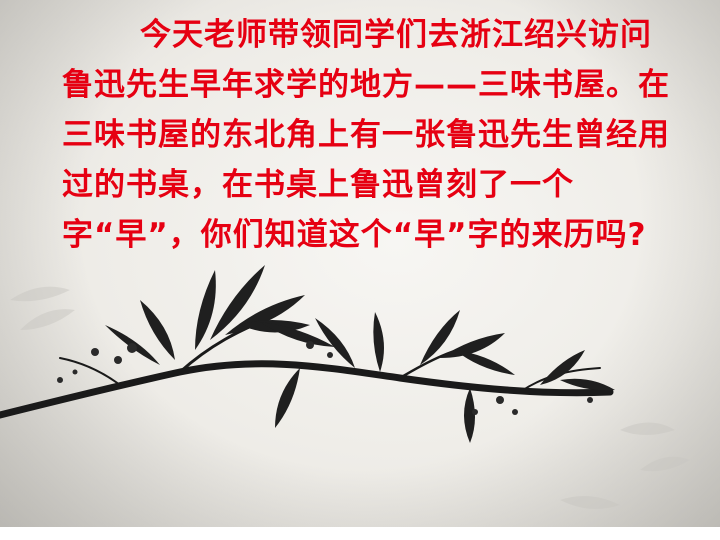 This screenshot has height=540, width=720. What do you see at coordinates (325, 378) in the screenshot?
I see `branch-blossoms` at bounding box center [325, 378].